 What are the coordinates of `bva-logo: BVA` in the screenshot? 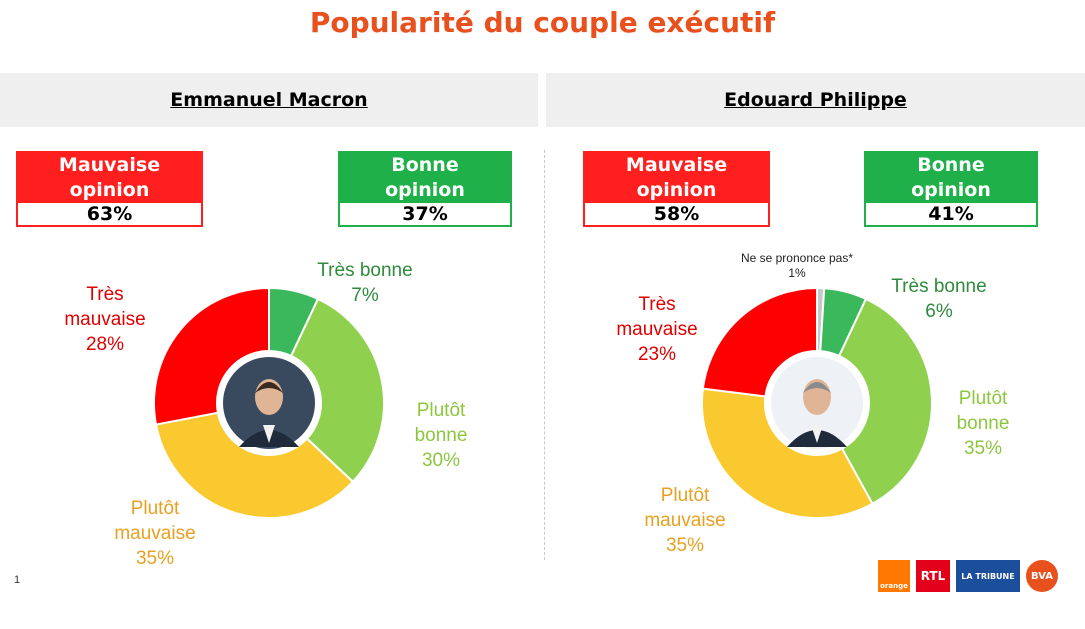 It's located at (1042, 576).